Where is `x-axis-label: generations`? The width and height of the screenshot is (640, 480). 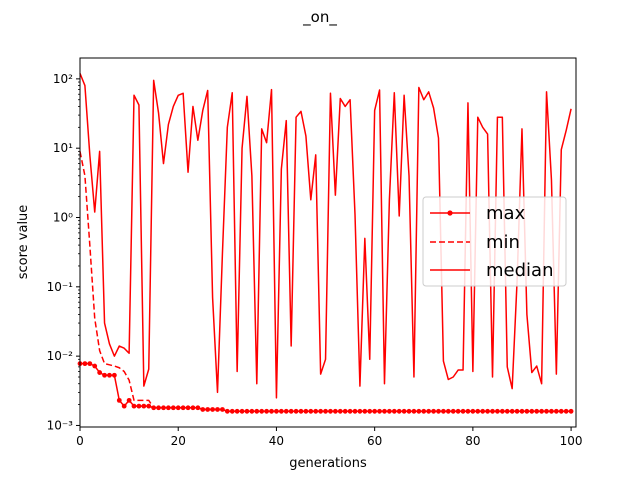 x-axis-label: generations is located at coordinates (328, 463).